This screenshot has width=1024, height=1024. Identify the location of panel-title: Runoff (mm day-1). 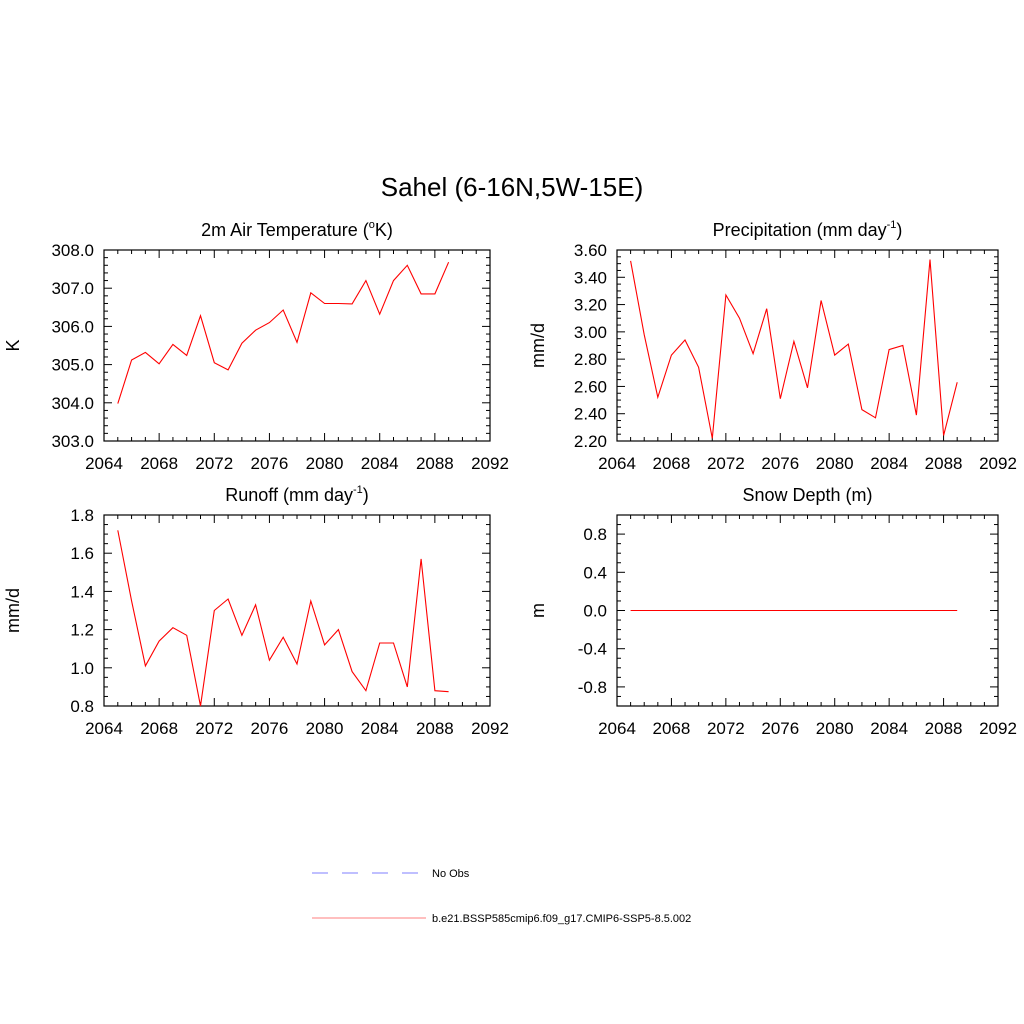
(297, 494).